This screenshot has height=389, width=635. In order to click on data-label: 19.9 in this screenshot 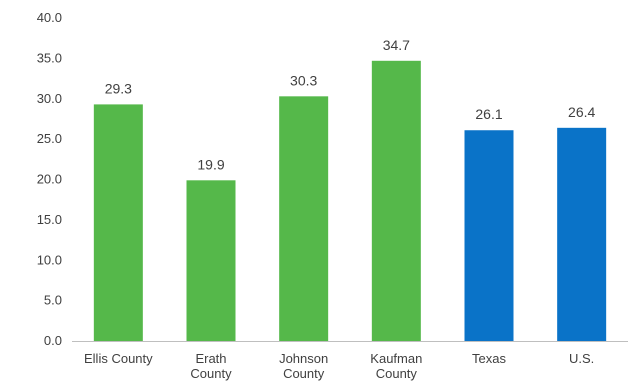, I will do `click(210, 164)`.